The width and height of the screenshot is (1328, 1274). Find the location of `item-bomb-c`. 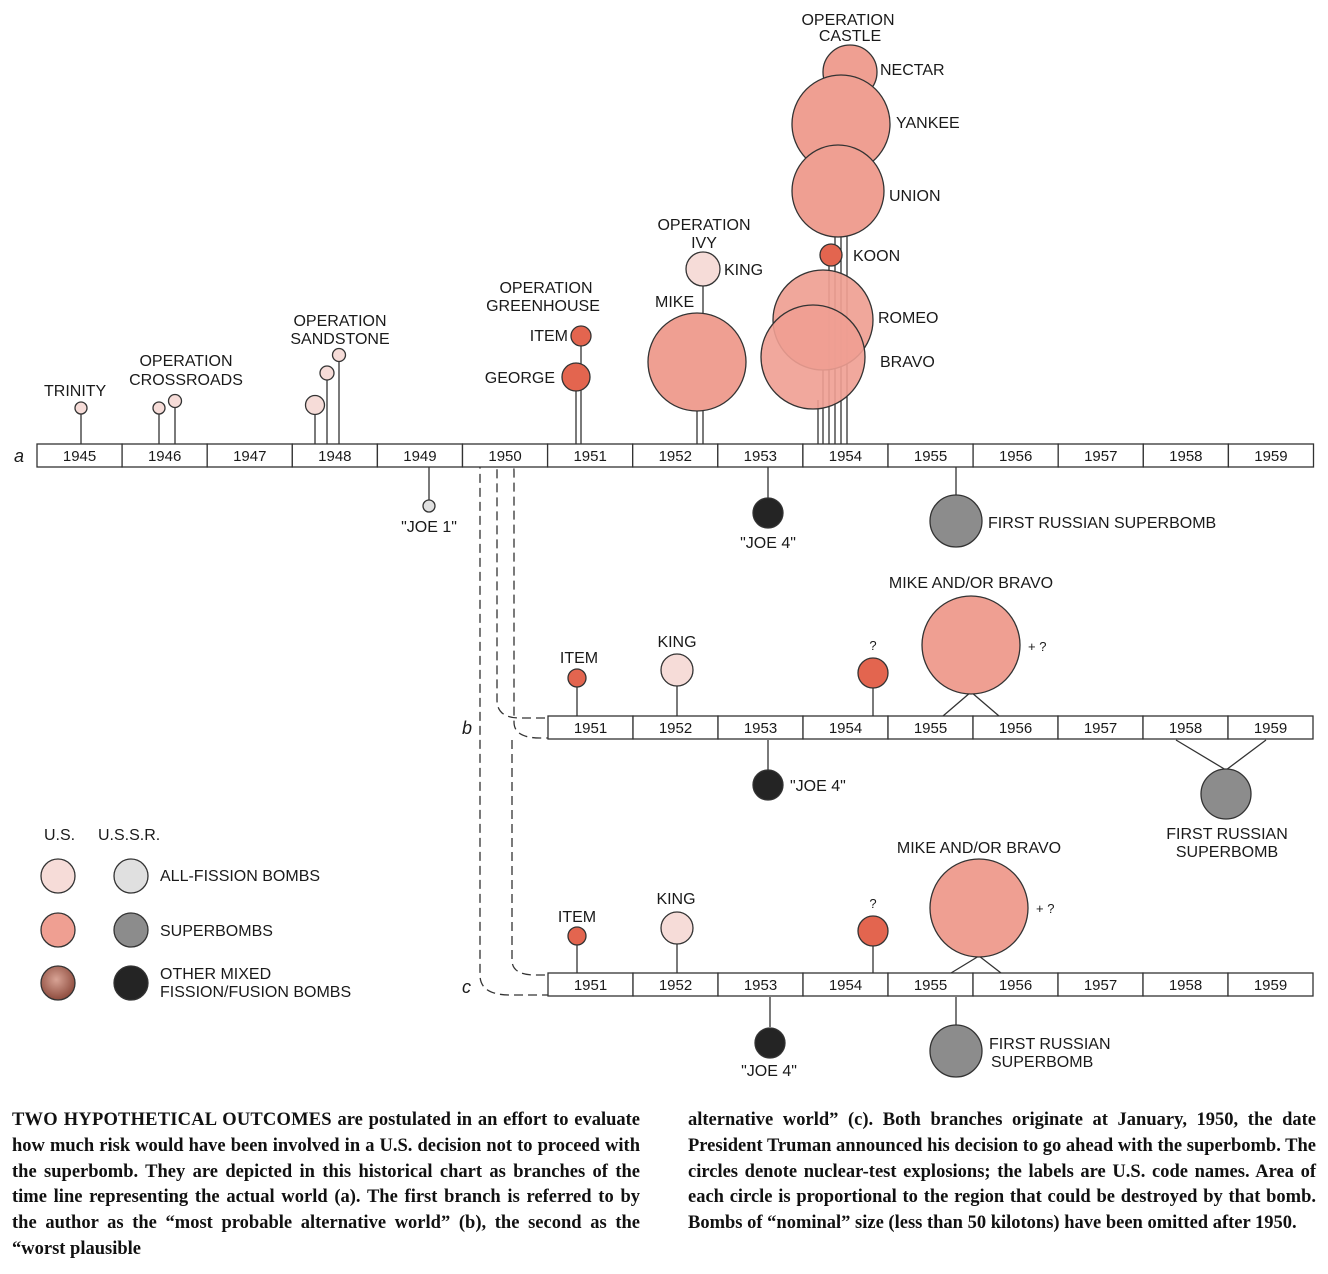

item-bomb-c is located at coordinates (577, 936).